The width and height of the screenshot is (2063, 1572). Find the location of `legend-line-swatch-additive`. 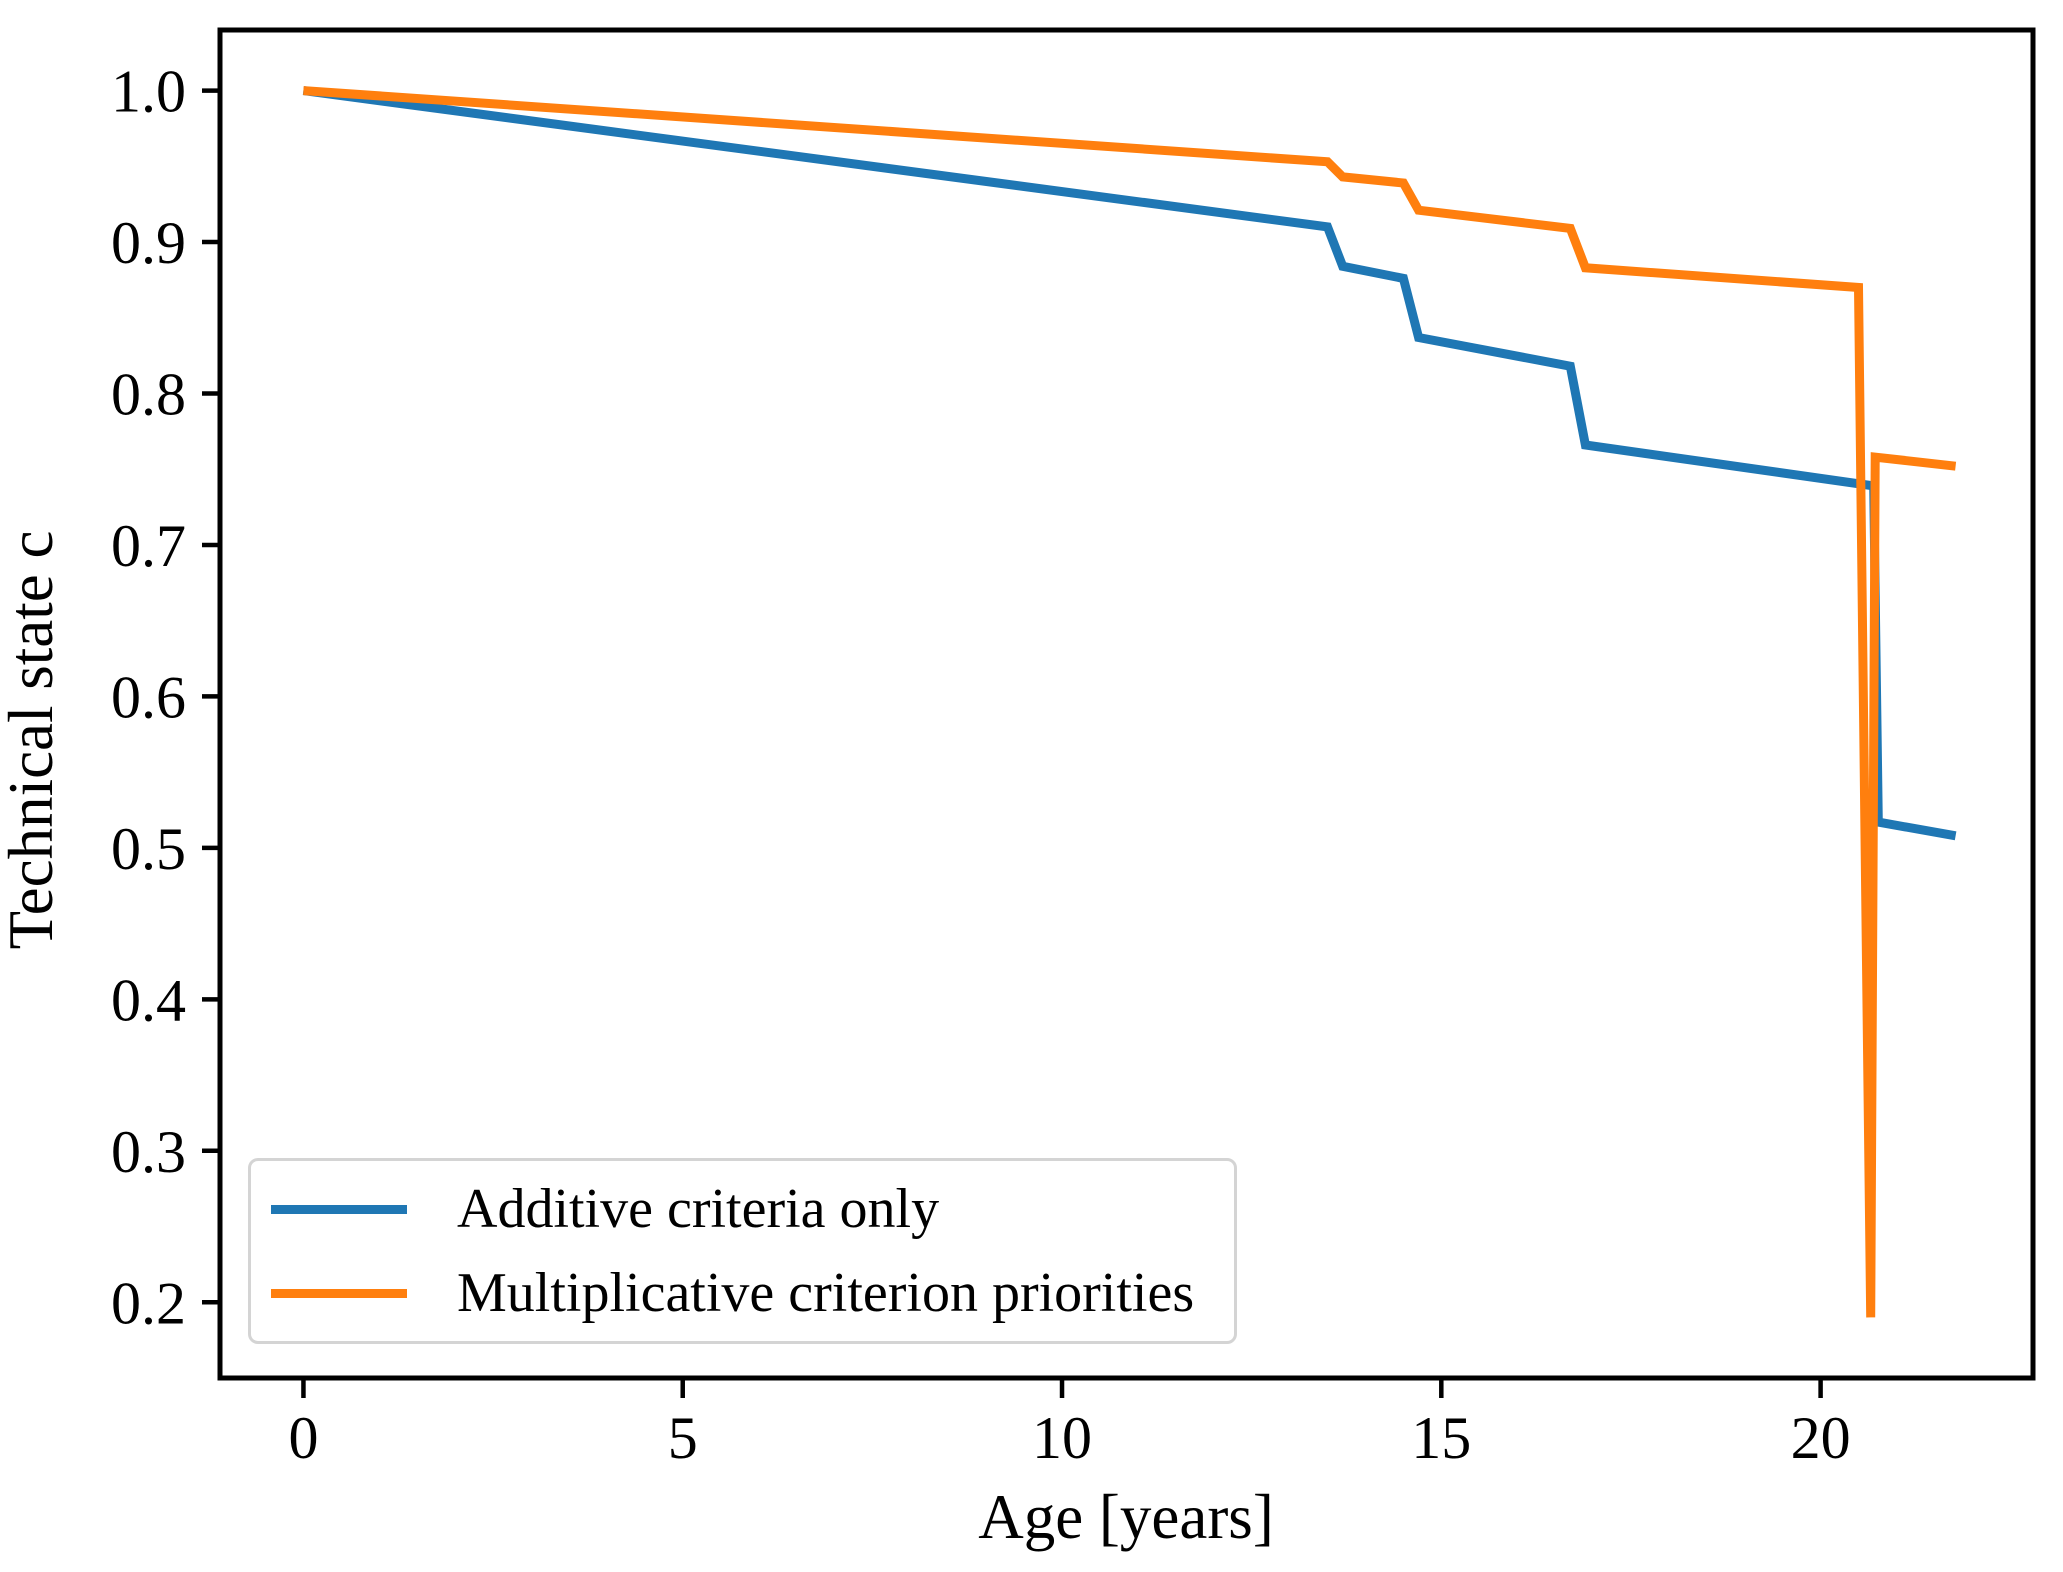

legend-line-swatch-additive is located at coordinates (339, 1209).